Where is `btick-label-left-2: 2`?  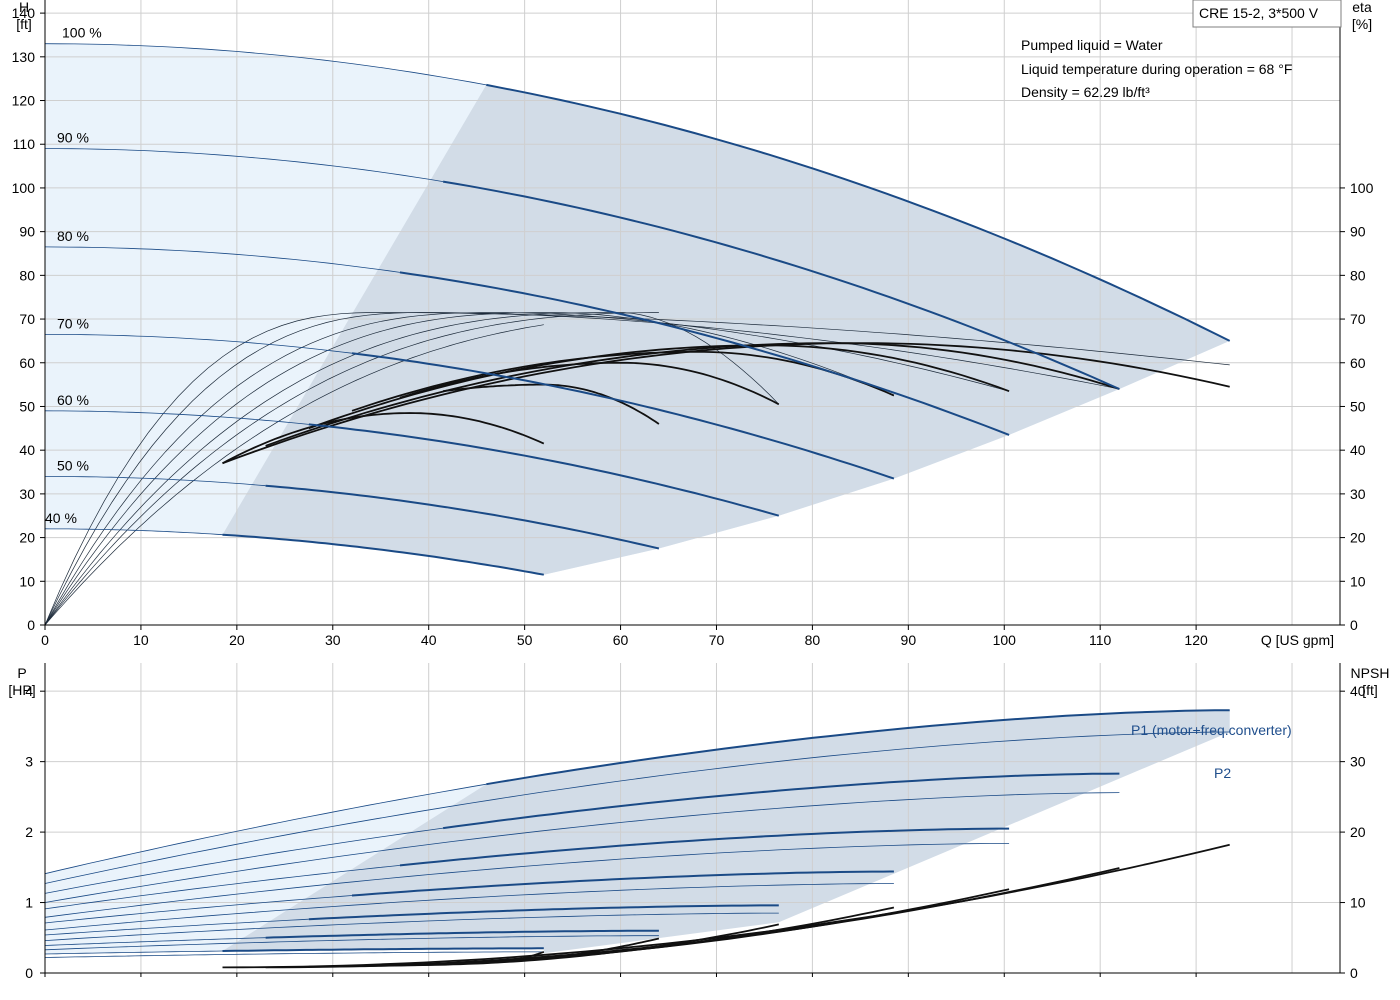 btick-label-left-2: 2 is located at coordinates (29, 832).